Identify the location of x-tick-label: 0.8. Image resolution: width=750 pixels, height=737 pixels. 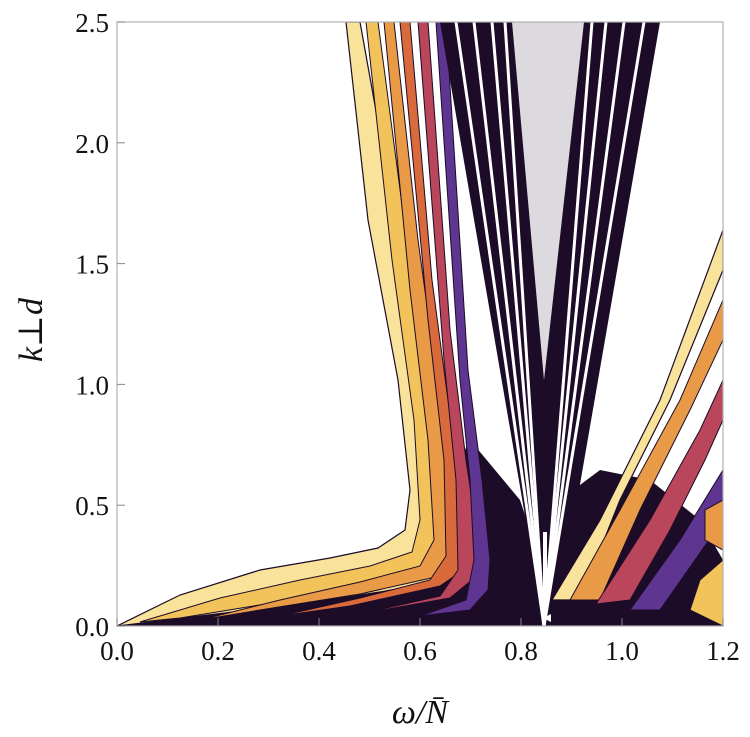
(521, 651).